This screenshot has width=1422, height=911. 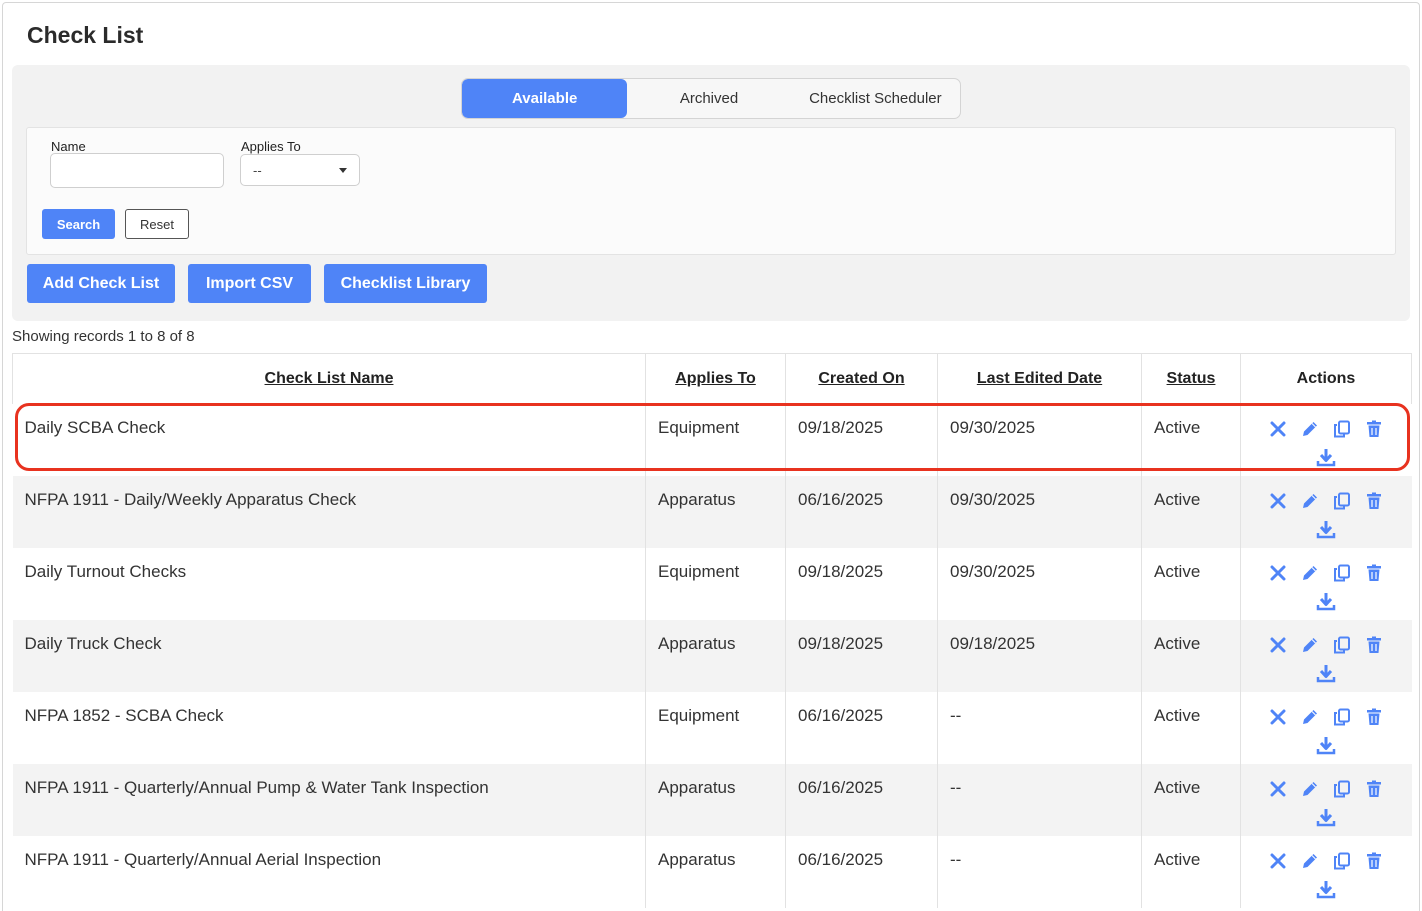 What do you see at coordinates (545, 98) in the screenshot?
I see `tab-available: Available` at bounding box center [545, 98].